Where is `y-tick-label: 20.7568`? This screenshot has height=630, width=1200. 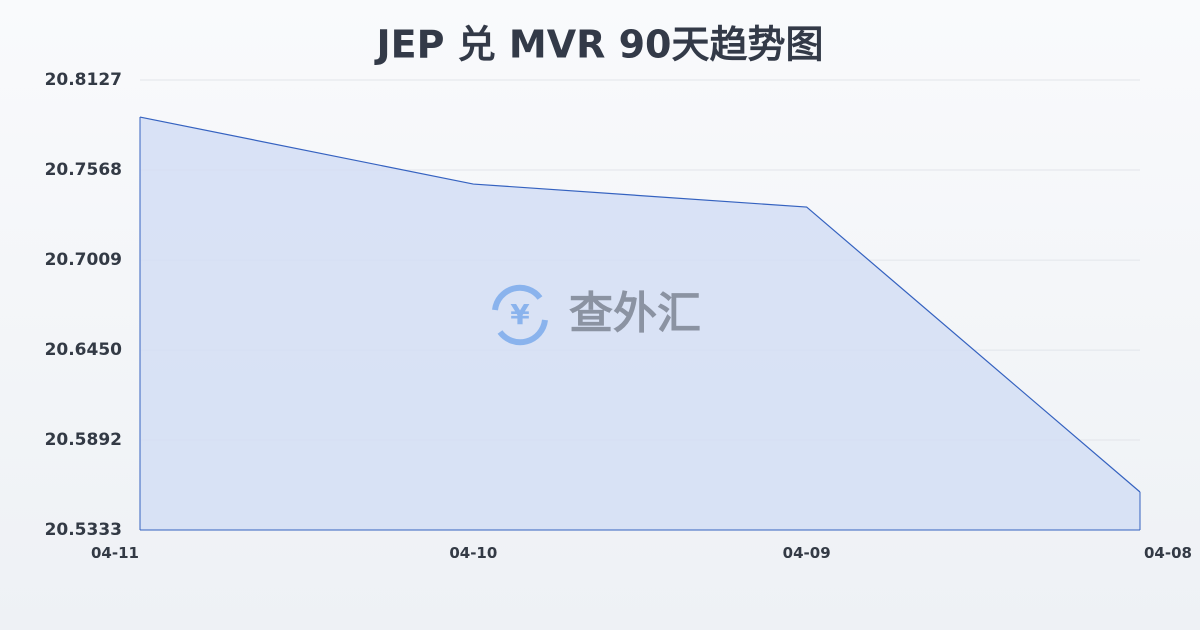 y-tick-label: 20.7568 is located at coordinates (83, 170).